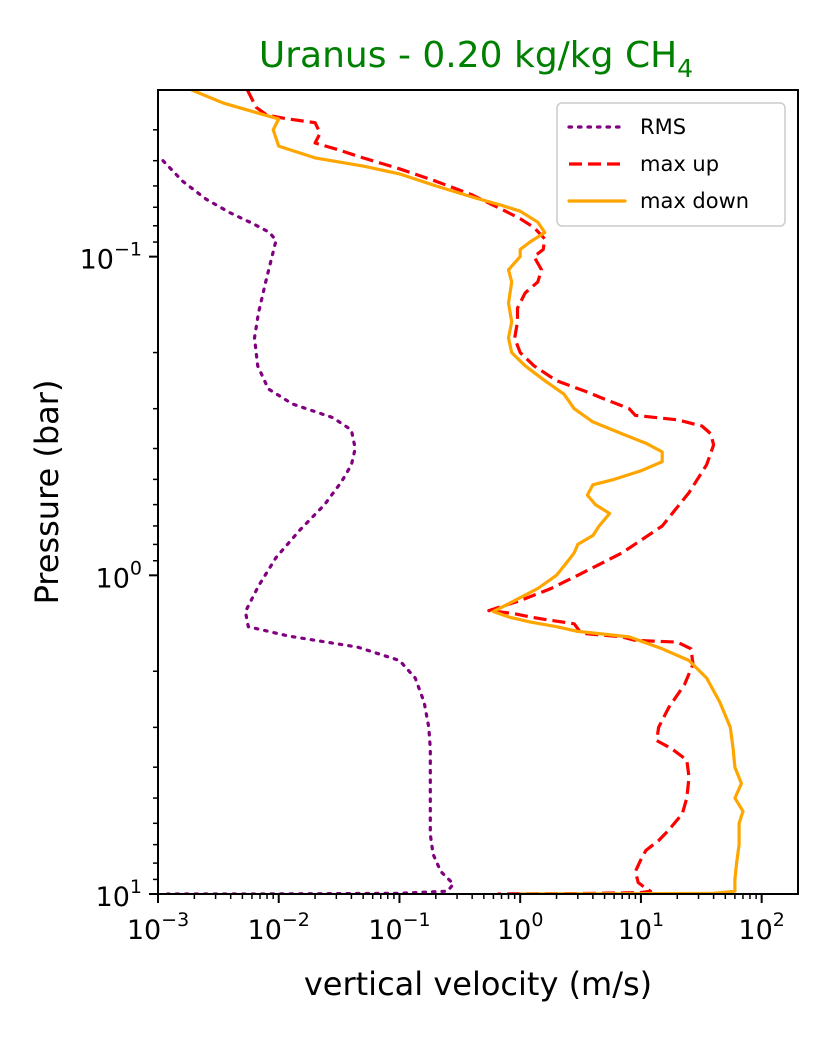 The image size is (830, 1038). Describe the element at coordinates (47, 492) in the screenshot. I see `y-axis-title: Pressure (bar)` at that location.